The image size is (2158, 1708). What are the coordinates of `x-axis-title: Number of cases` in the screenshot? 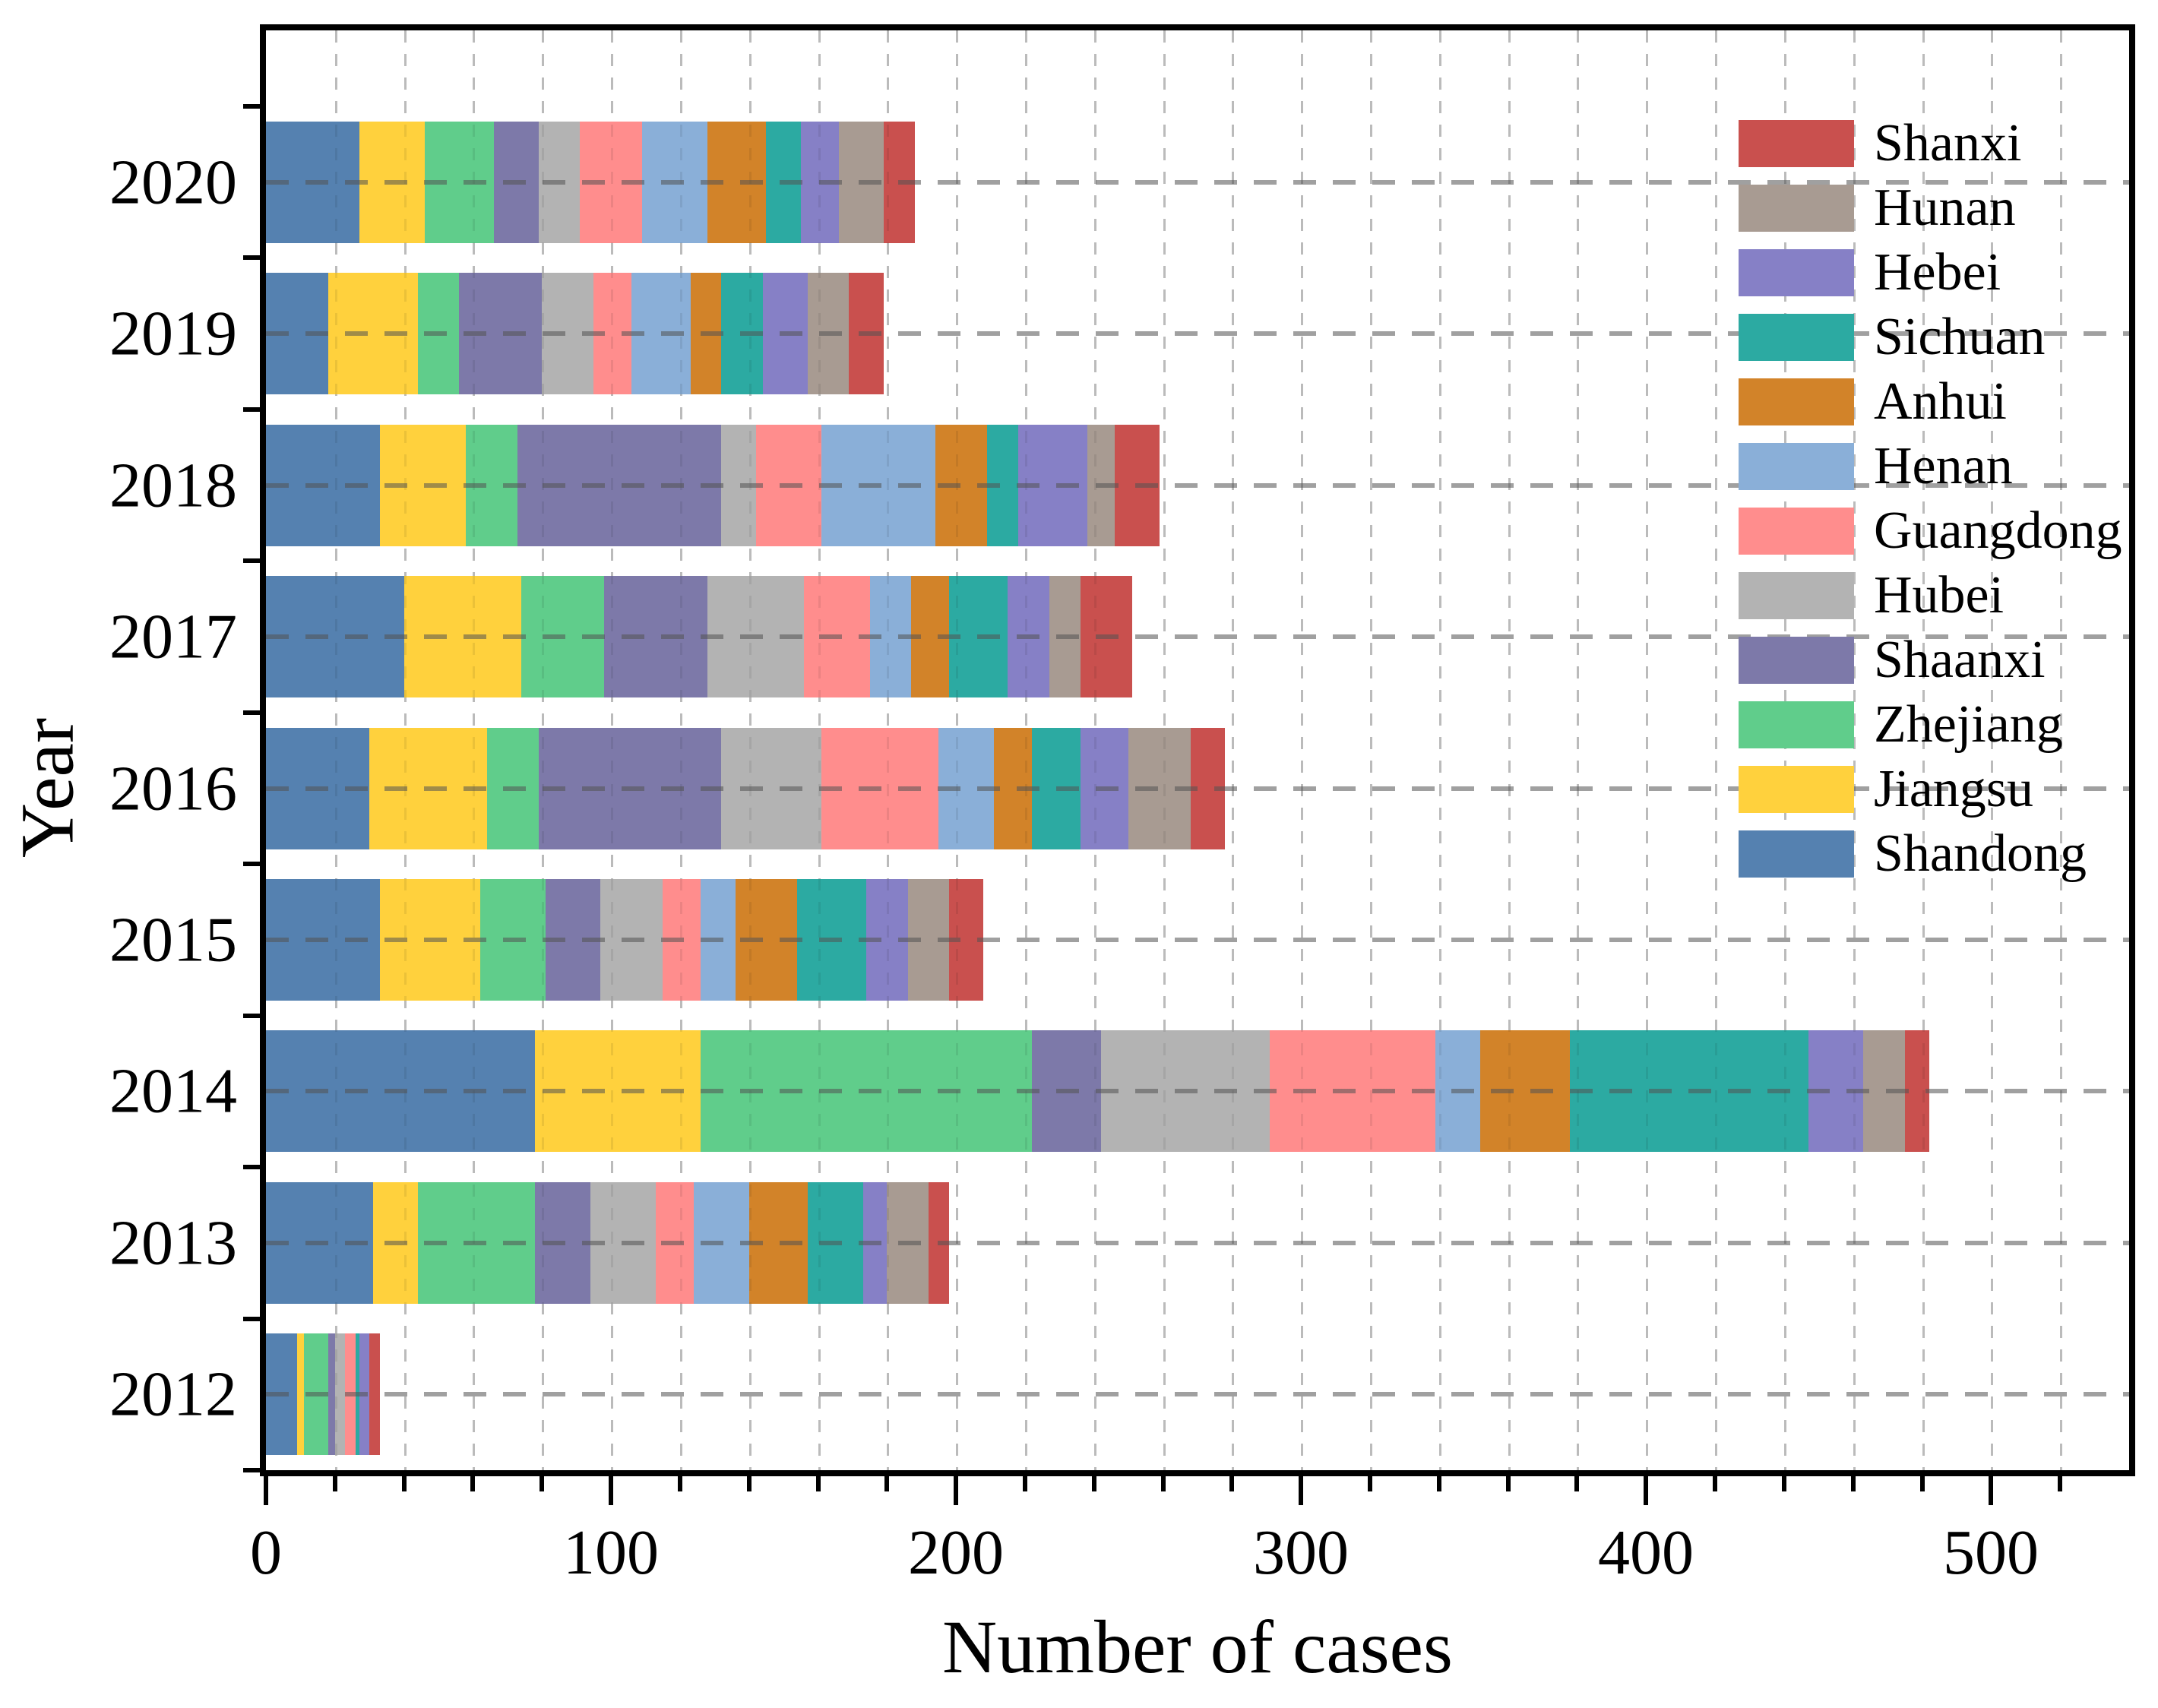 It's located at (1197, 1647).